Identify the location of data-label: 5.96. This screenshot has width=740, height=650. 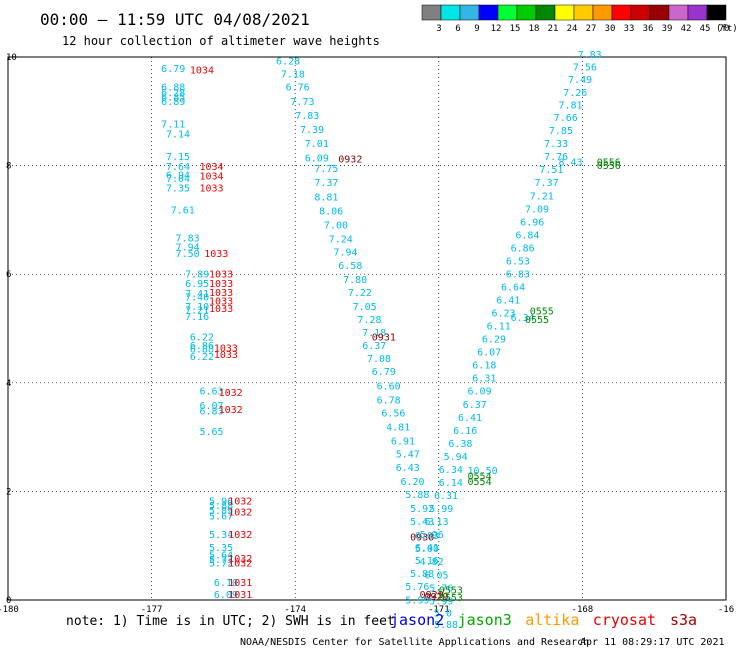
(221, 501).